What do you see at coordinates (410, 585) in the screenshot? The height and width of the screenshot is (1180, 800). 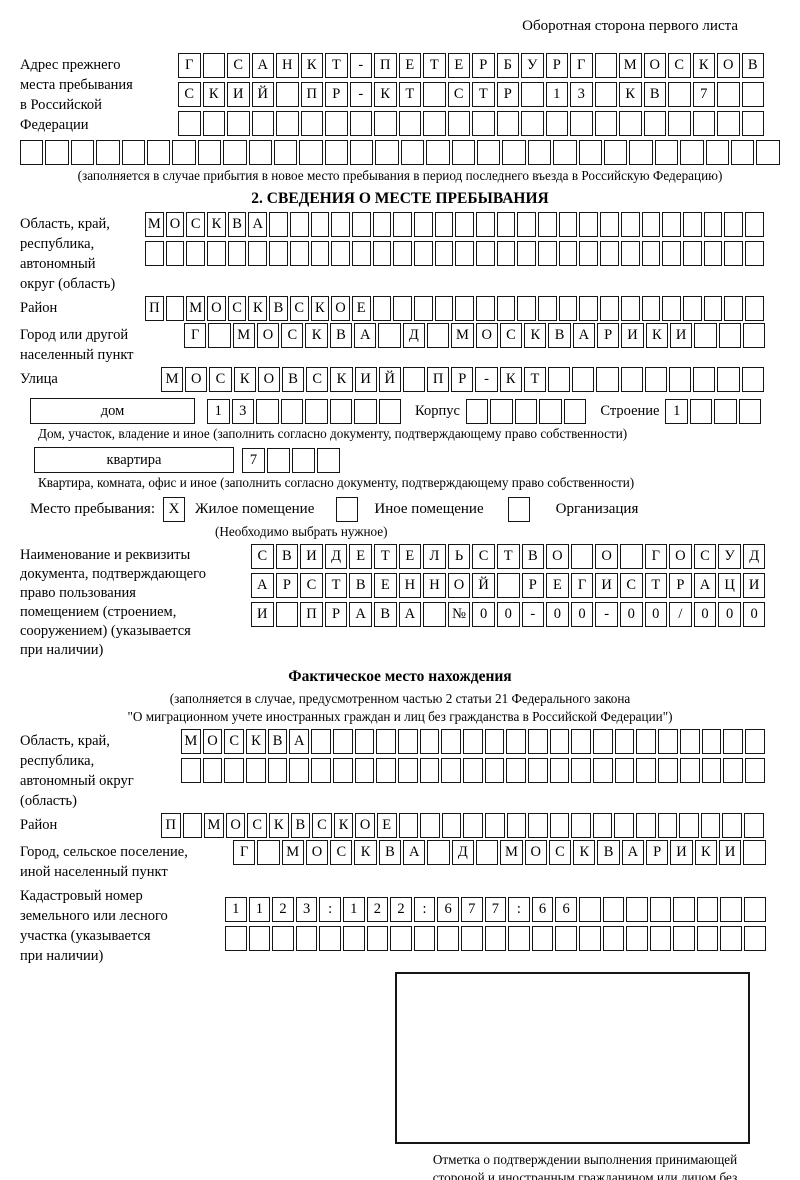 I see `char-cell: Н` at bounding box center [410, 585].